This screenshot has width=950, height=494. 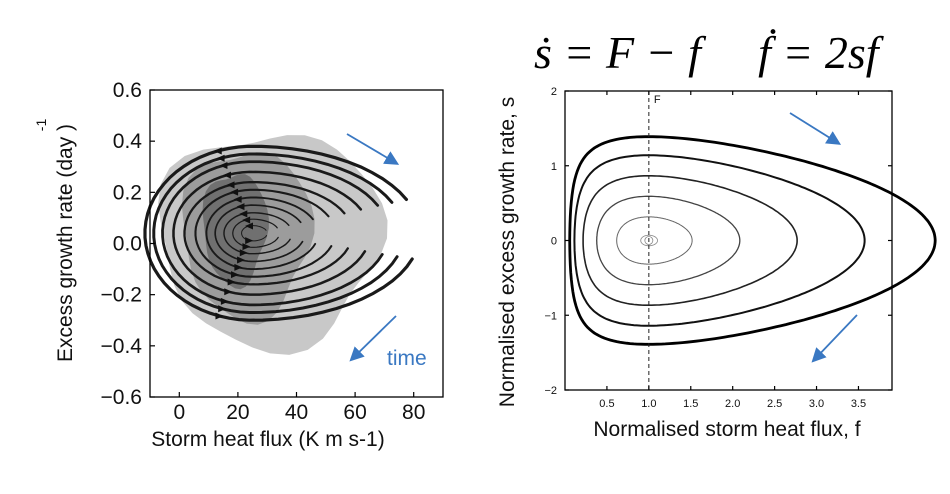 What do you see at coordinates (690, 404) in the screenshot?
I see `x-tick-label: 1.5` at bounding box center [690, 404].